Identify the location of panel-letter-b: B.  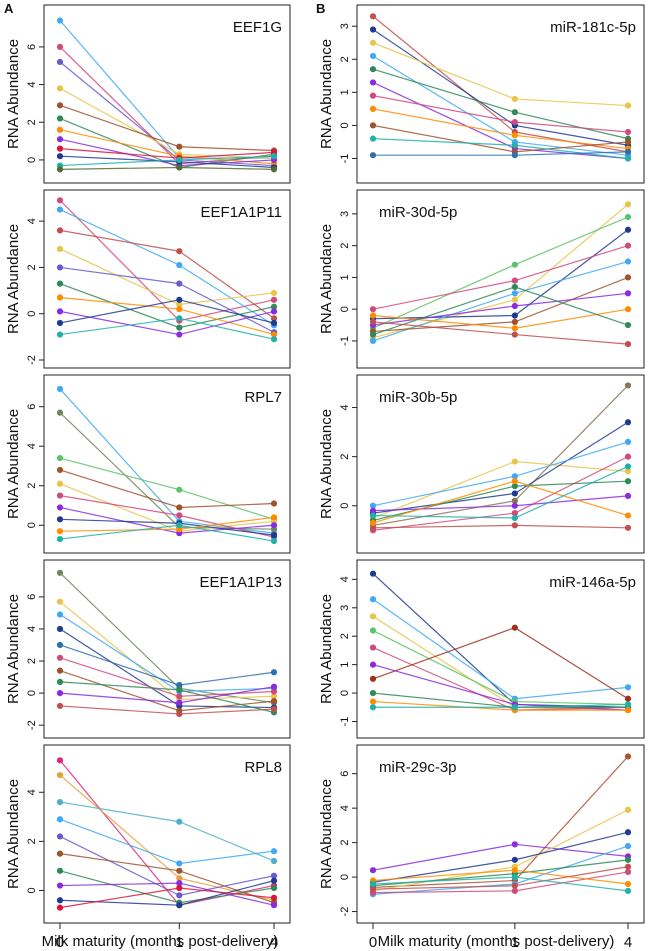
(320, 8).